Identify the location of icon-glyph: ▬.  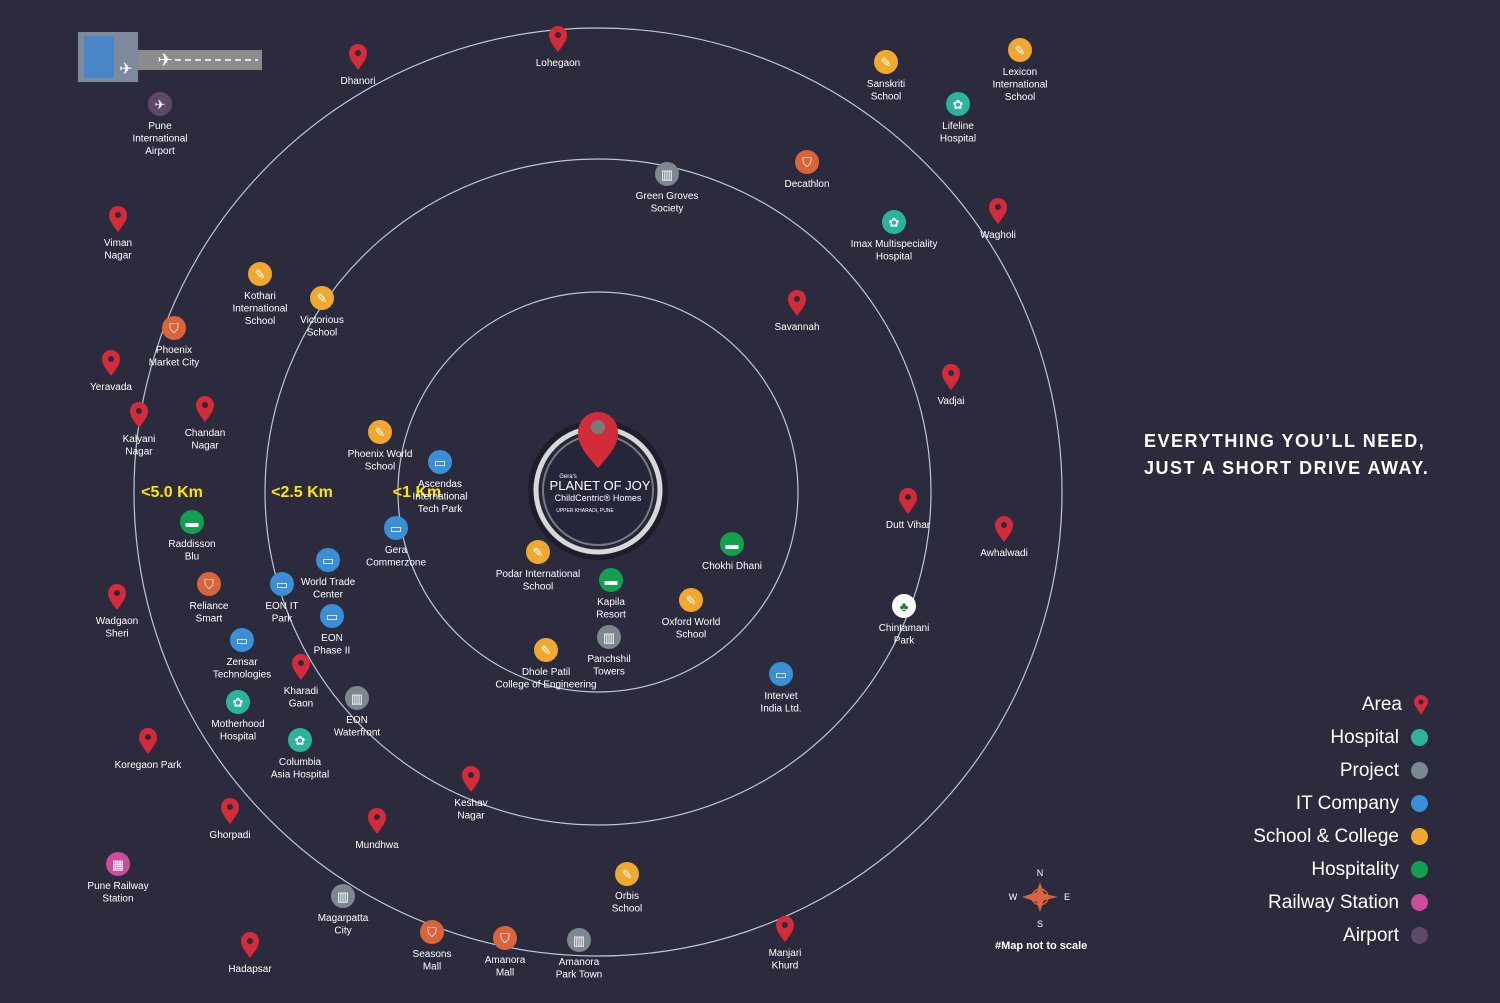
(611, 580).